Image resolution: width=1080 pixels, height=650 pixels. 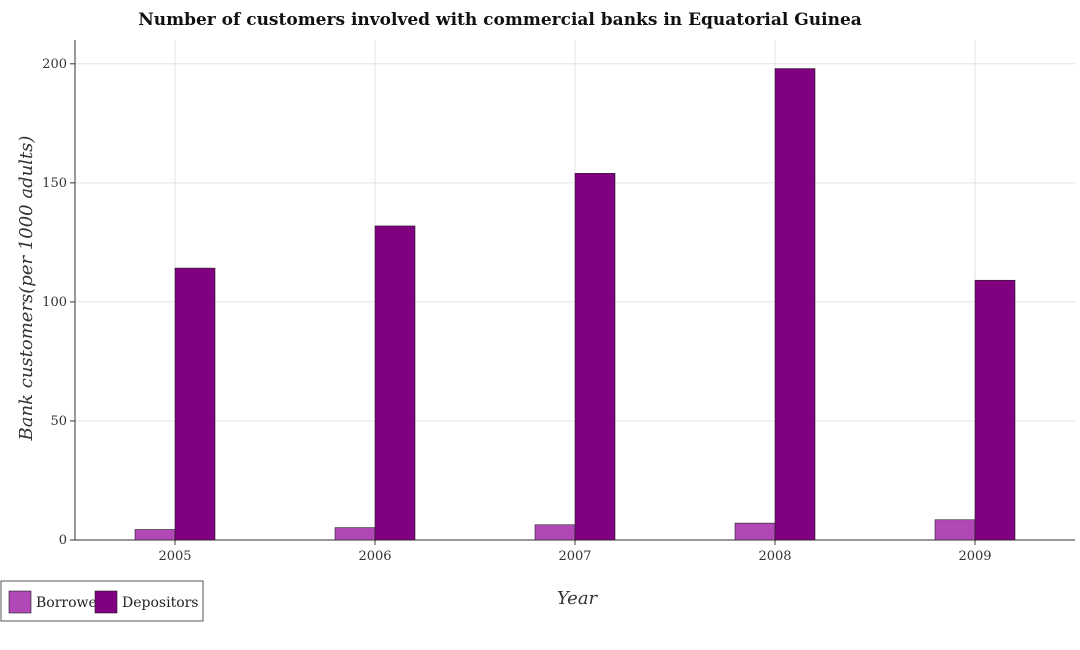 What do you see at coordinates (195, 404) in the screenshot?
I see `bar-depositors-2005` at bounding box center [195, 404].